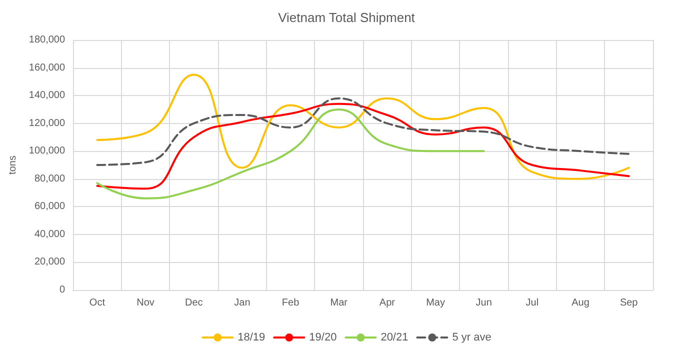  I want to click on y-tick-label: 140,000, so click(47, 96).